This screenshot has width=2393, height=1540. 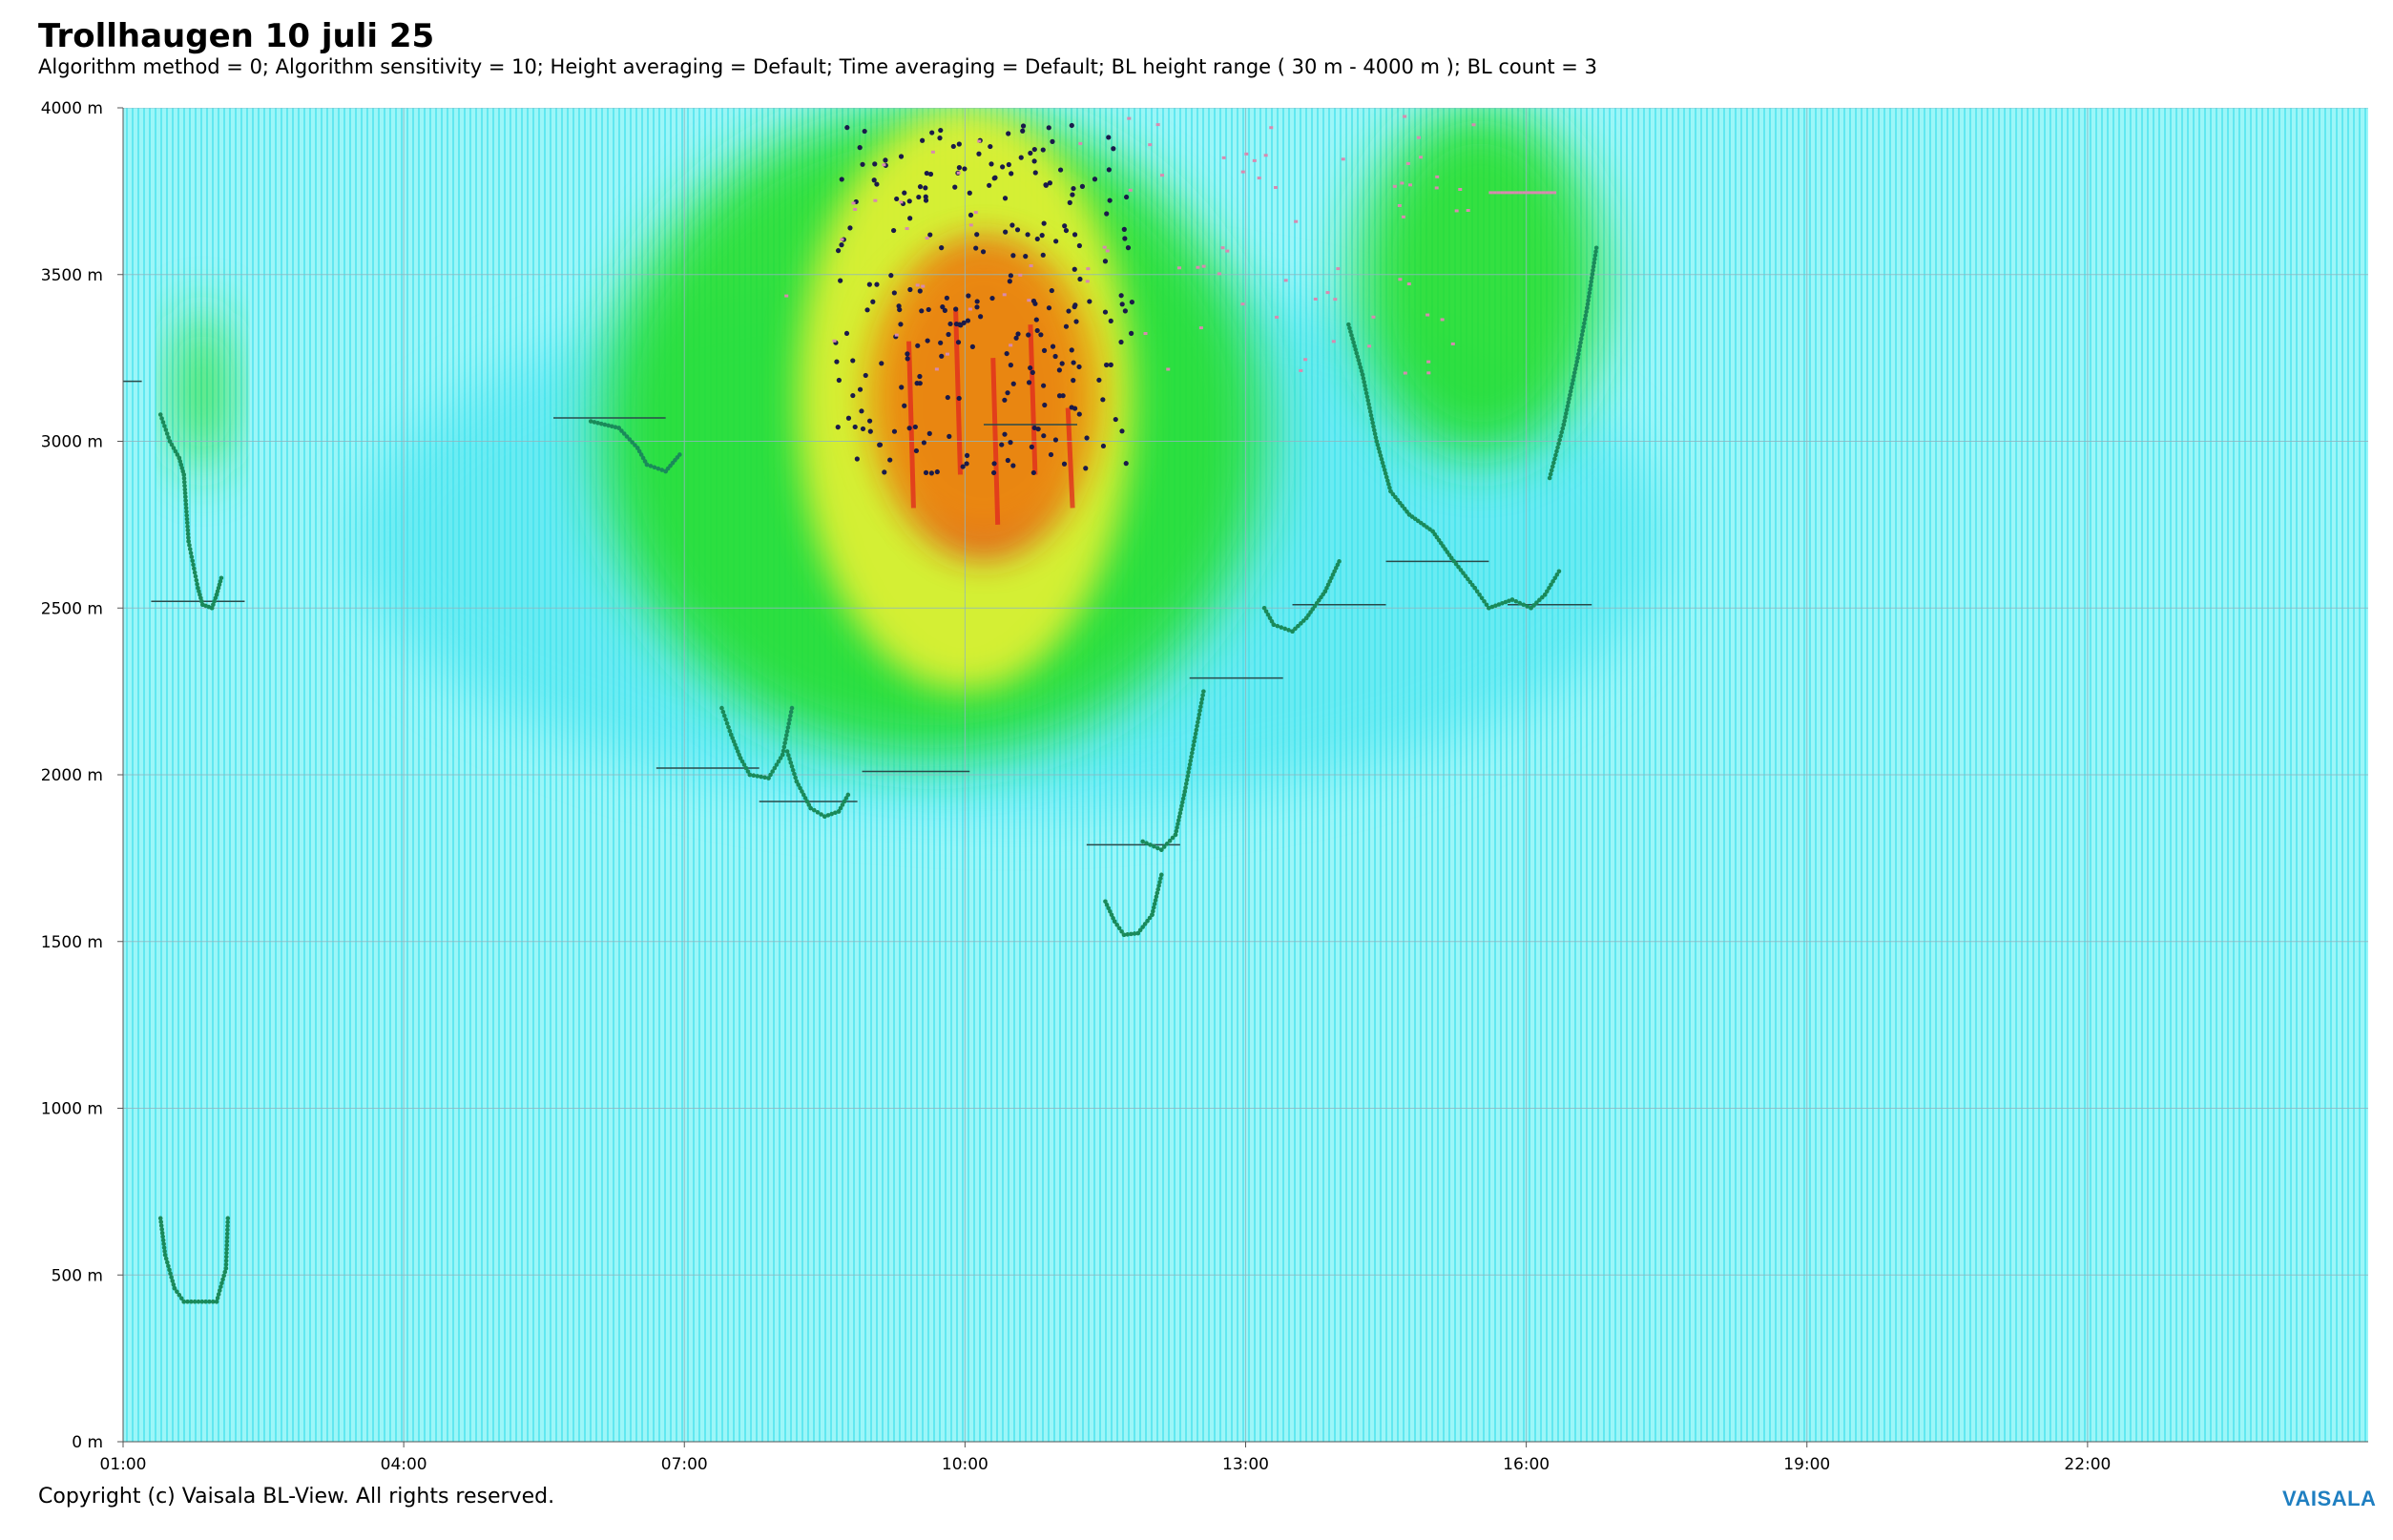 I want to click on y-tick-label: 3500 m, so click(x=72, y=275).